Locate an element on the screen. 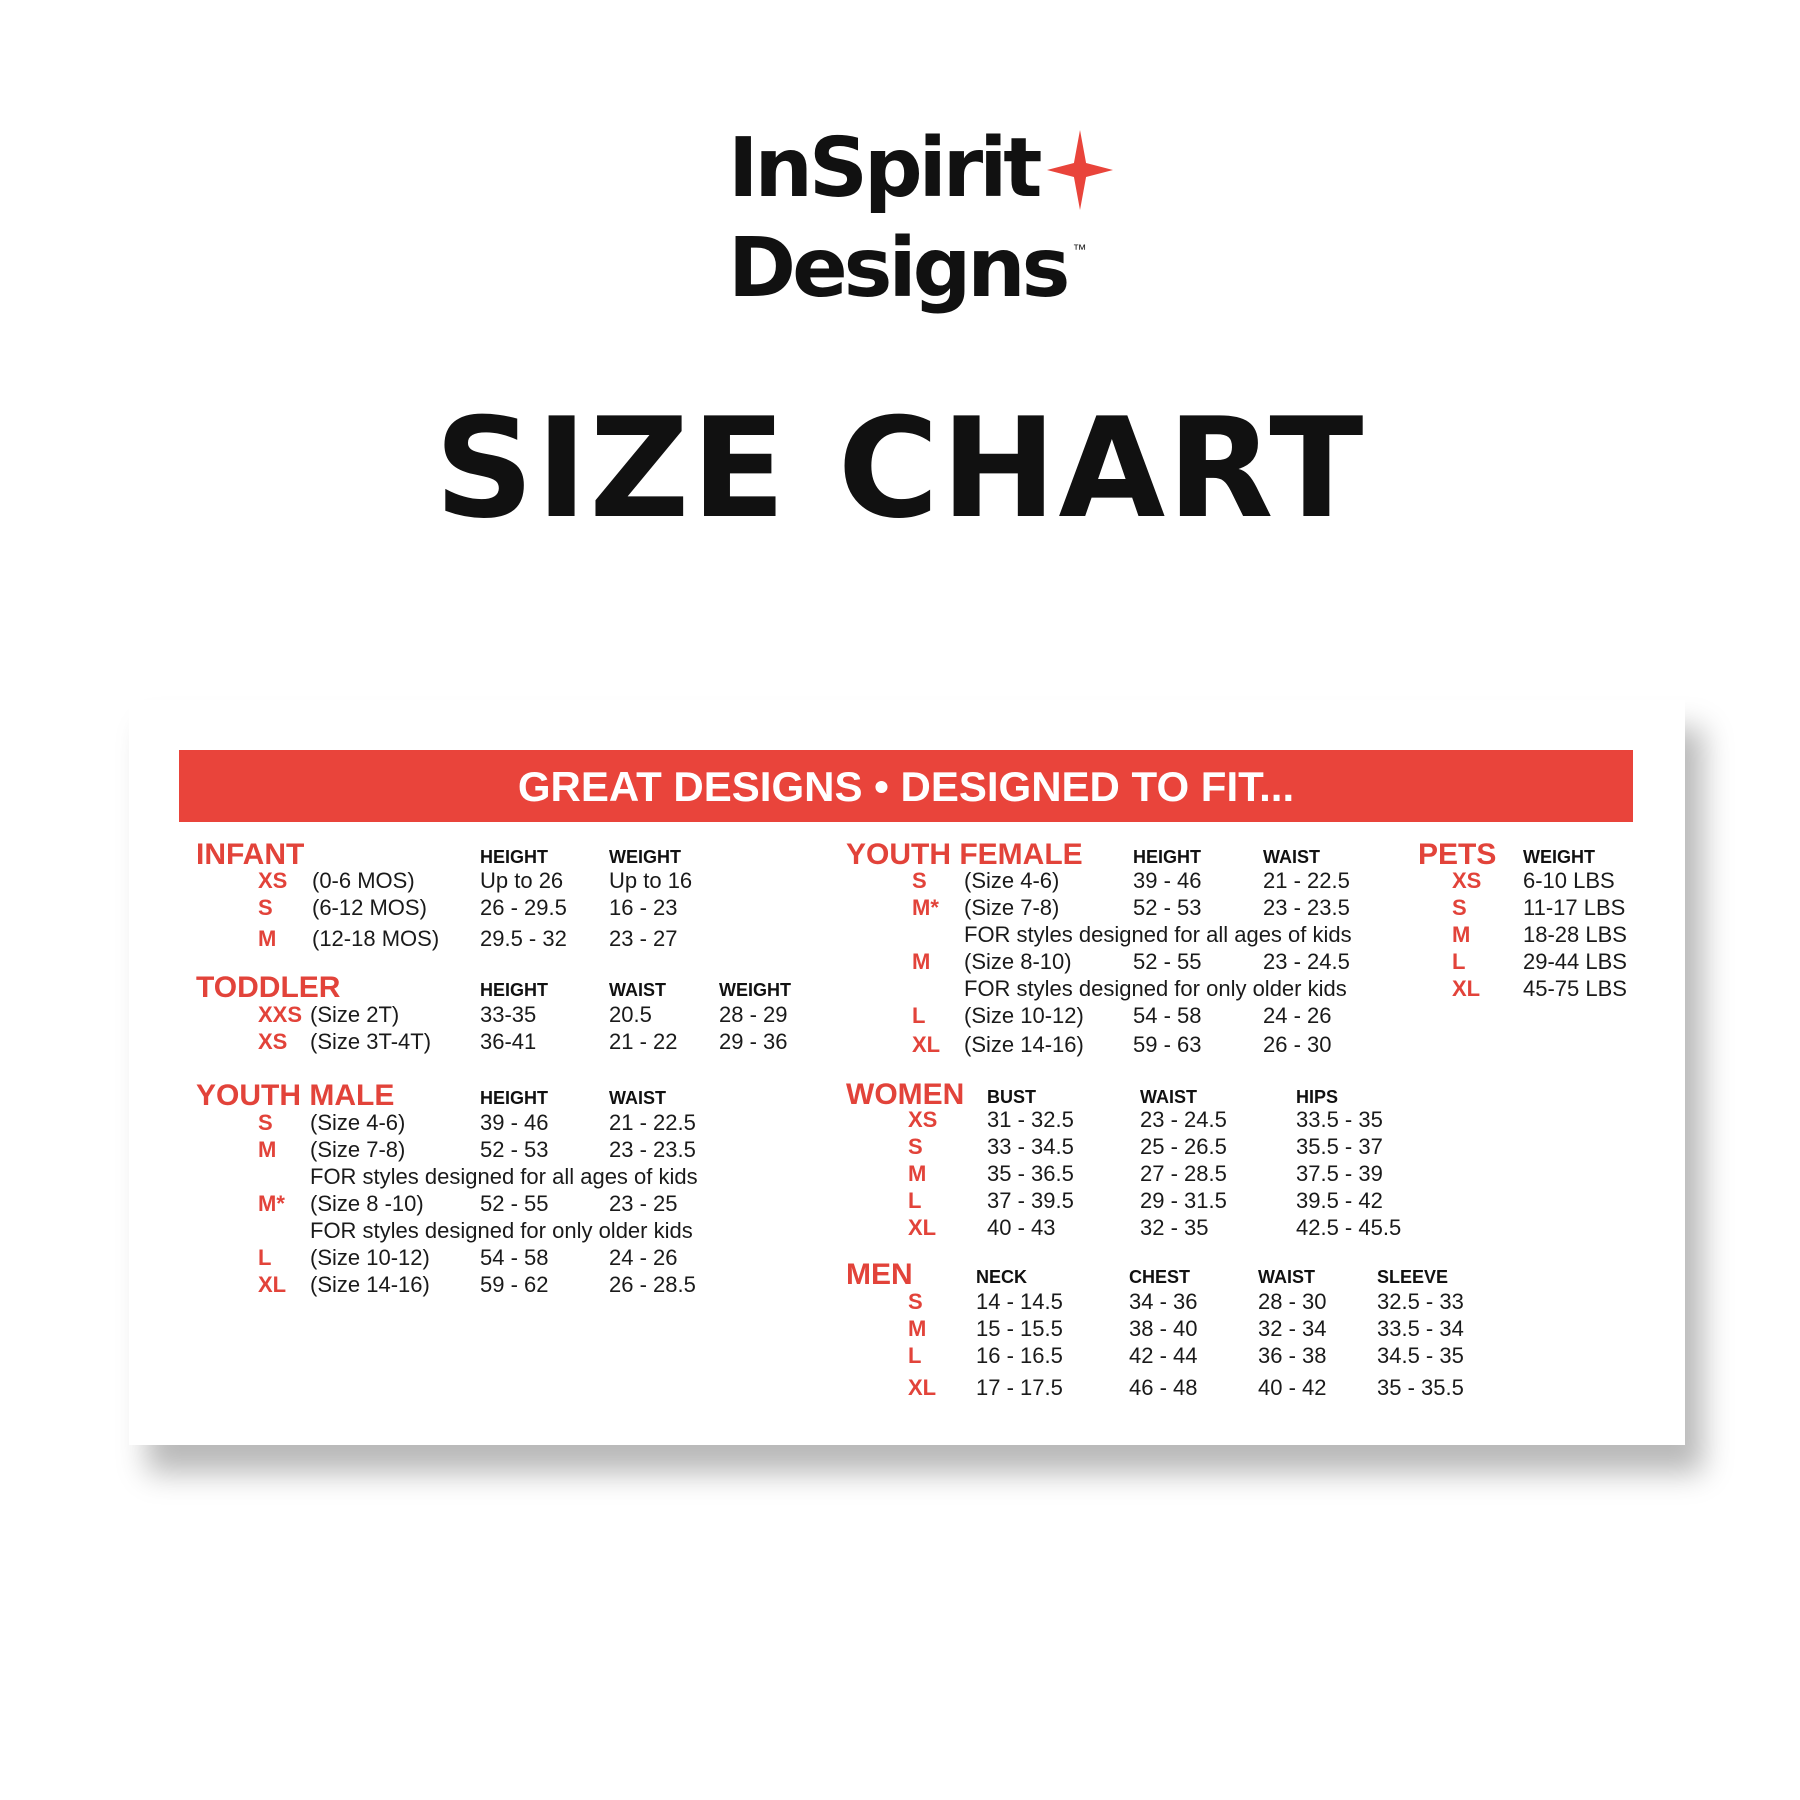  logo-row-2: Designs ™ is located at coordinates (907, 269).